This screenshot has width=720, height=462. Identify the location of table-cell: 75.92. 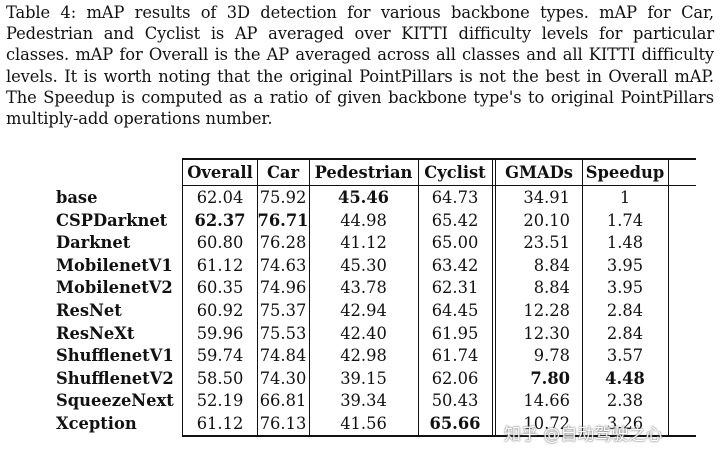
(283, 197).